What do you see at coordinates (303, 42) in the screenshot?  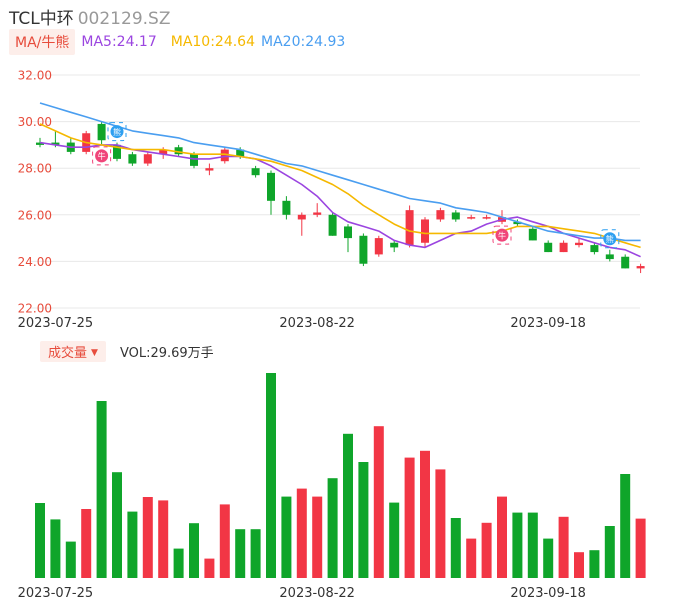 I see `ma20-value: MA20:24.93` at bounding box center [303, 42].